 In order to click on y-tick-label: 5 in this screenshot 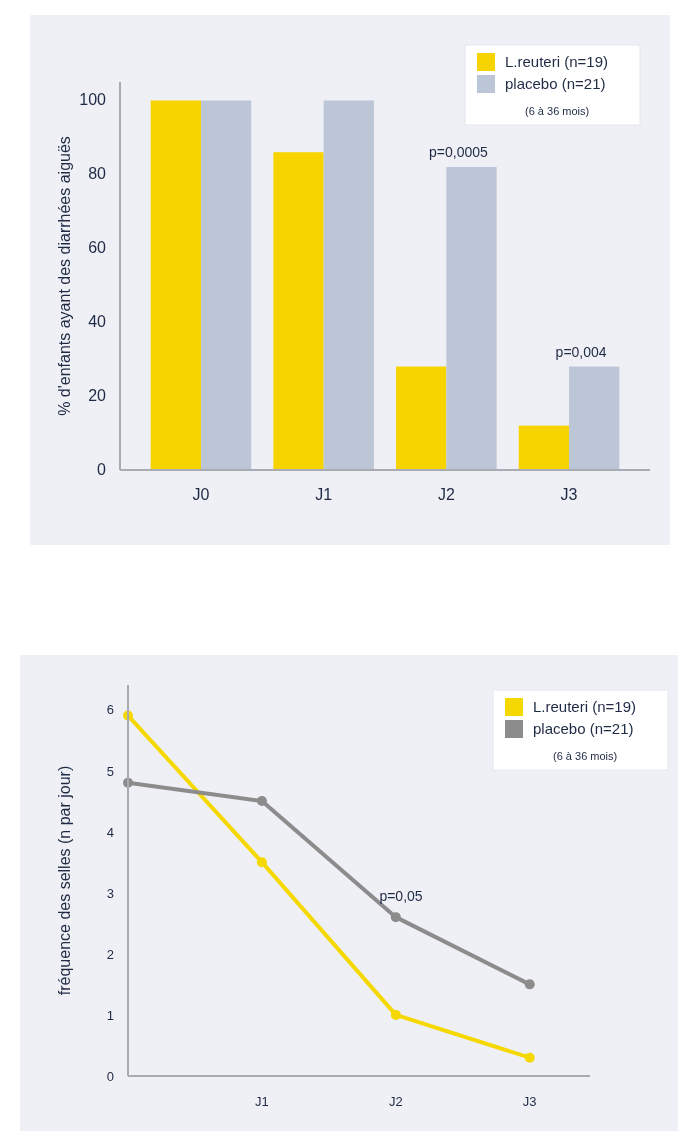, I will do `click(110, 771)`.